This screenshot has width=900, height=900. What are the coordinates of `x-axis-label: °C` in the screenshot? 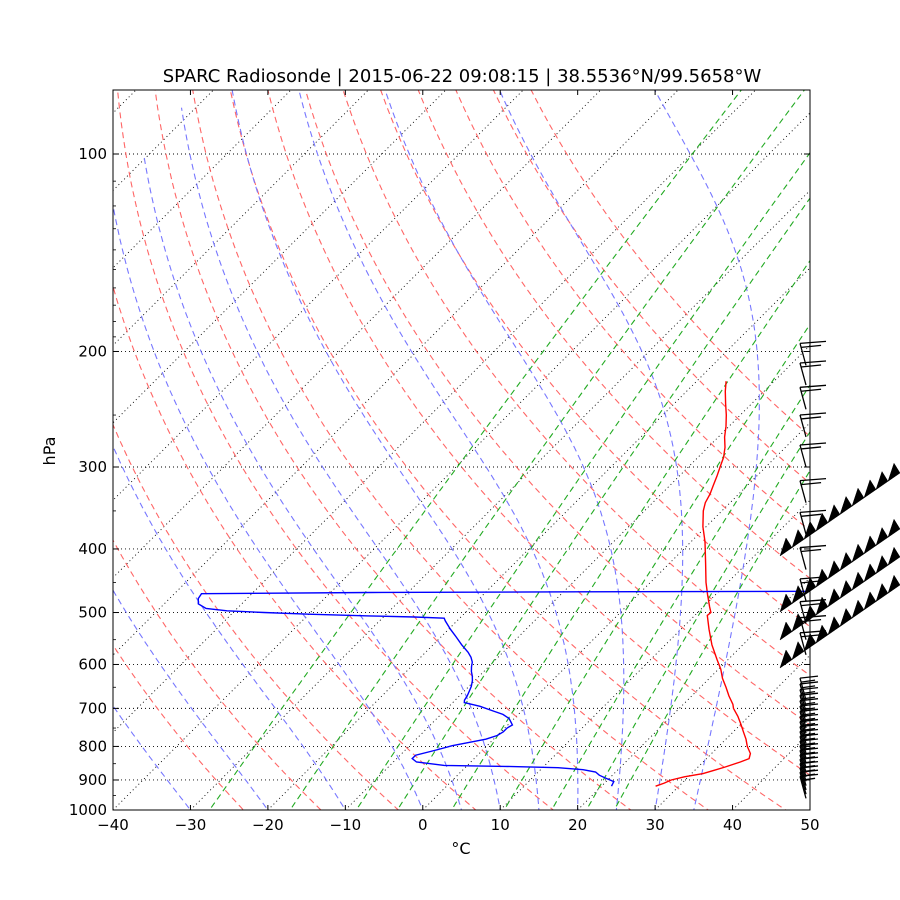 It's located at (460, 848).